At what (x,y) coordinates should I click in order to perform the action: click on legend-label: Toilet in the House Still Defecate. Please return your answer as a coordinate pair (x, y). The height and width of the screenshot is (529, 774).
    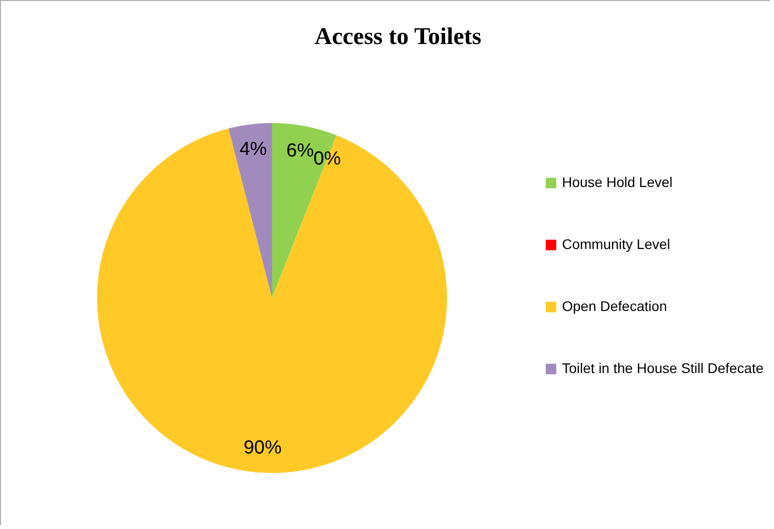
    Looking at the image, I should click on (663, 368).